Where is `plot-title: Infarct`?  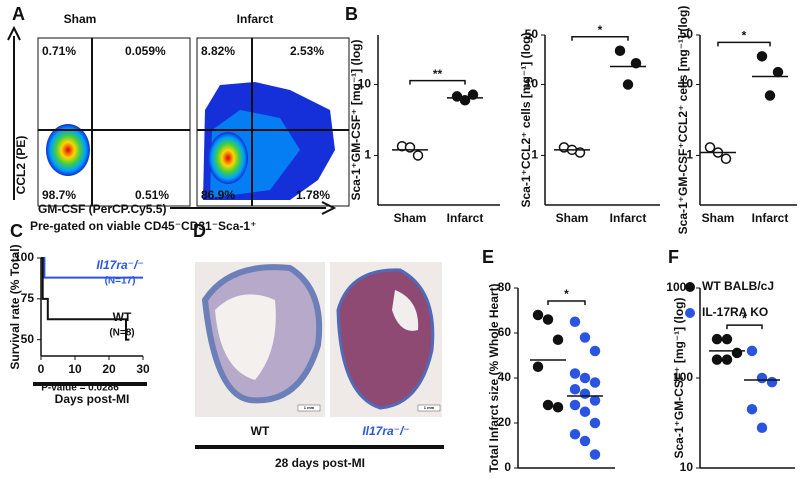
plot-title: Infarct is located at coordinates (255, 19).